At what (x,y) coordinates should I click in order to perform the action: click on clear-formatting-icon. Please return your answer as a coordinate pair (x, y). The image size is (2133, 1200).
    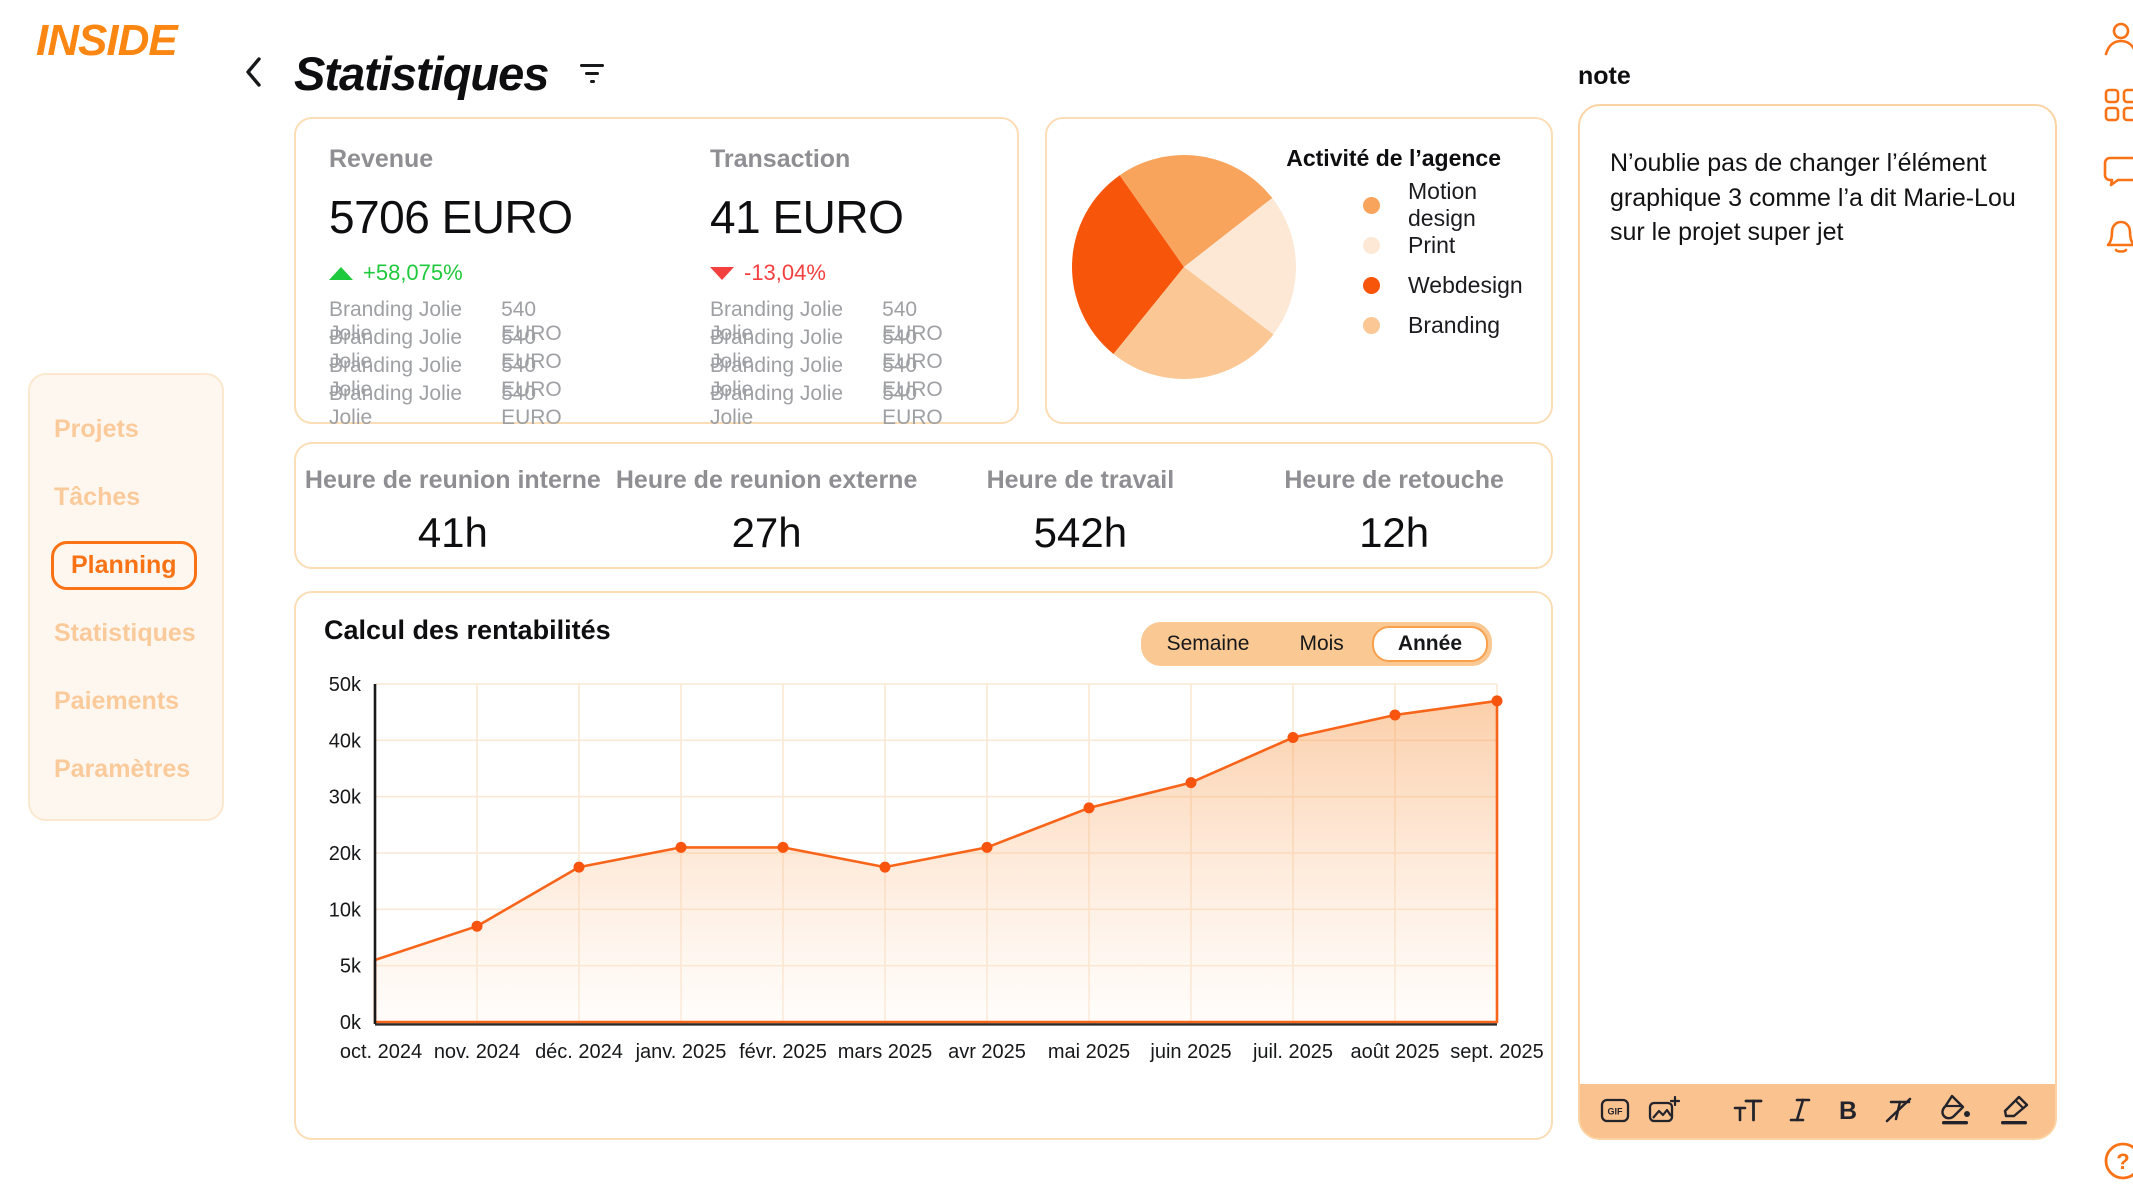
    Looking at the image, I should click on (1899, 1111).